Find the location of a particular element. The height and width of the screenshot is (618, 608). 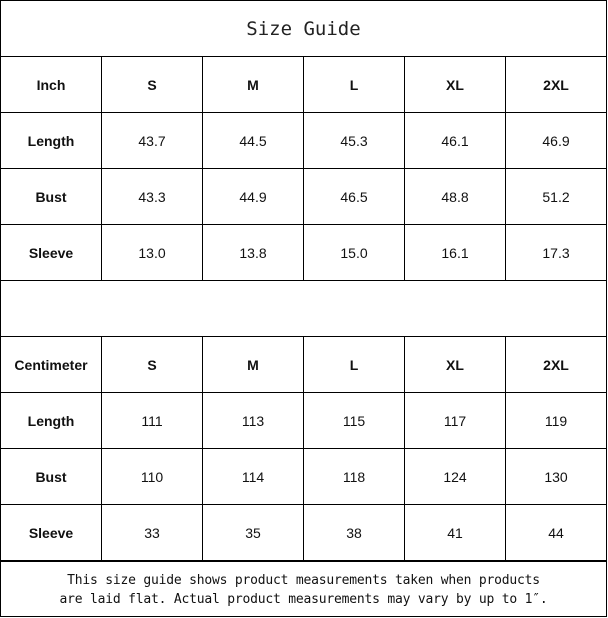

measurement-cell: 117 is located at coordinates (455, 420).